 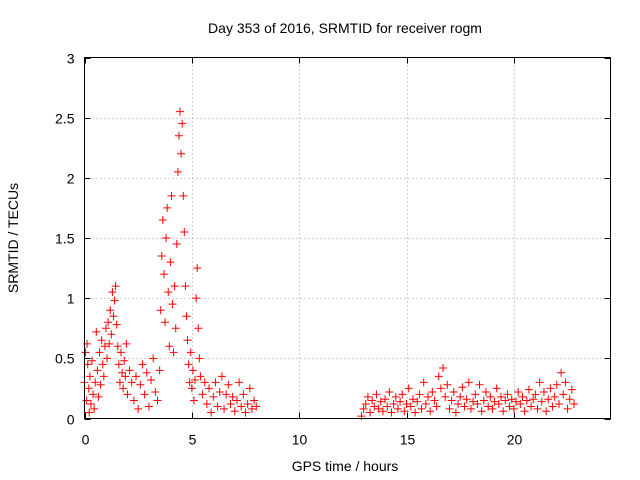 I want to click on y-axis-label: SRMTID / TECUs, so click(x=13, y=238).